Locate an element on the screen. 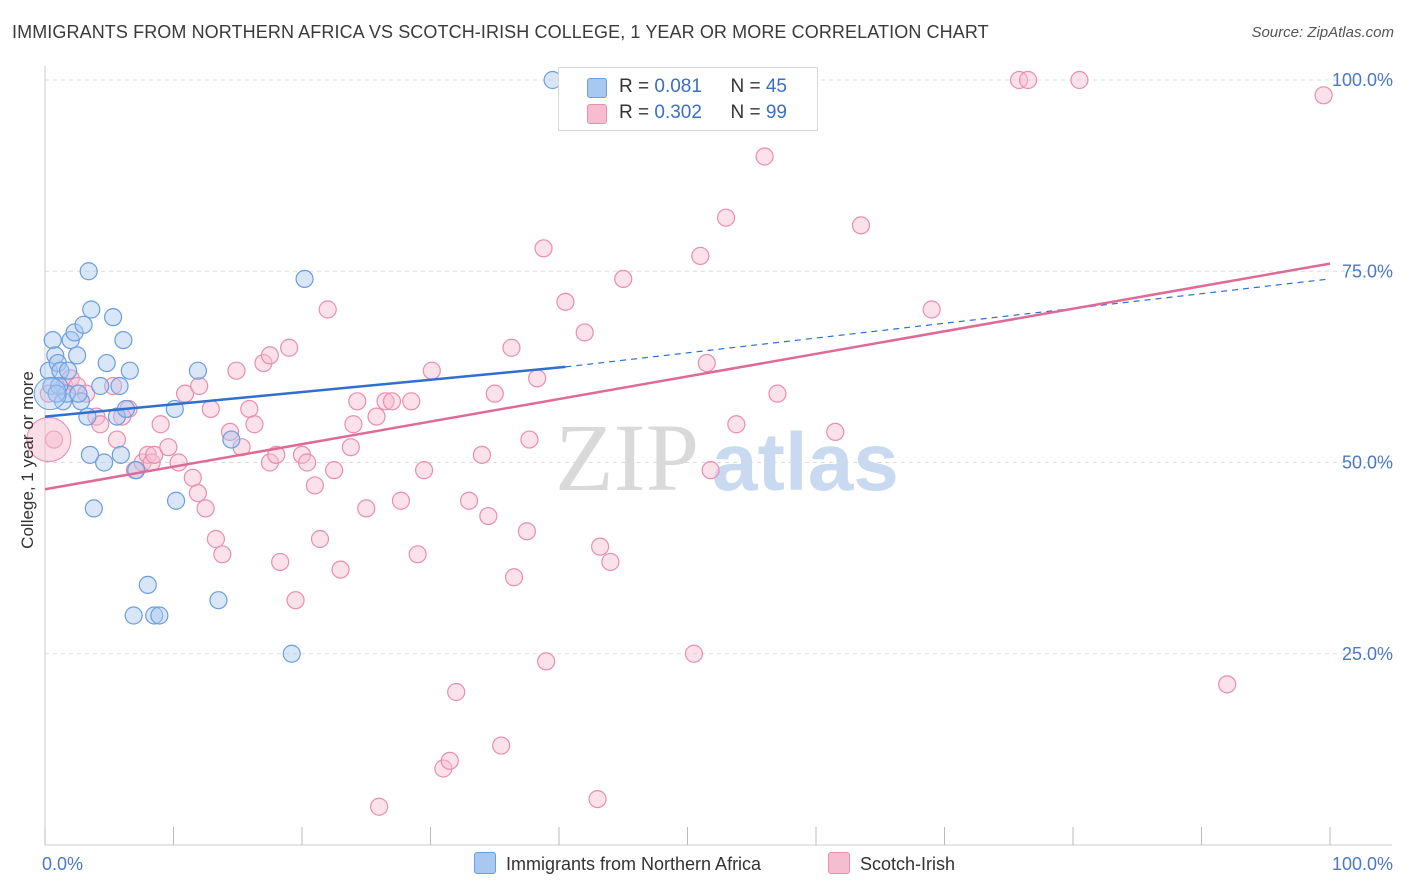 The image size is (1406, 892). y-tick-label: 25.0% is located at coordinates (1367, 654).